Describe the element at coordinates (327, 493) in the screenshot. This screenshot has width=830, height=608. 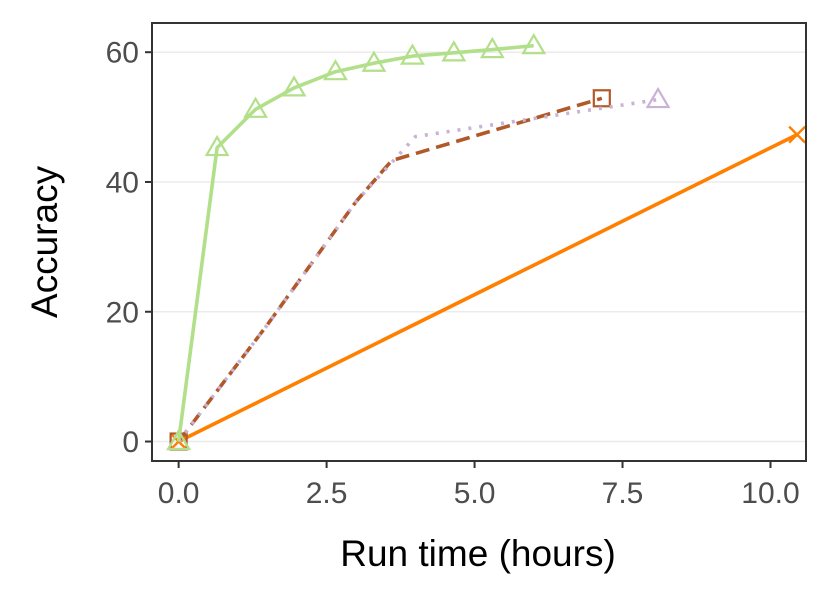
I see `x-tick-label: 2.5` at that location.